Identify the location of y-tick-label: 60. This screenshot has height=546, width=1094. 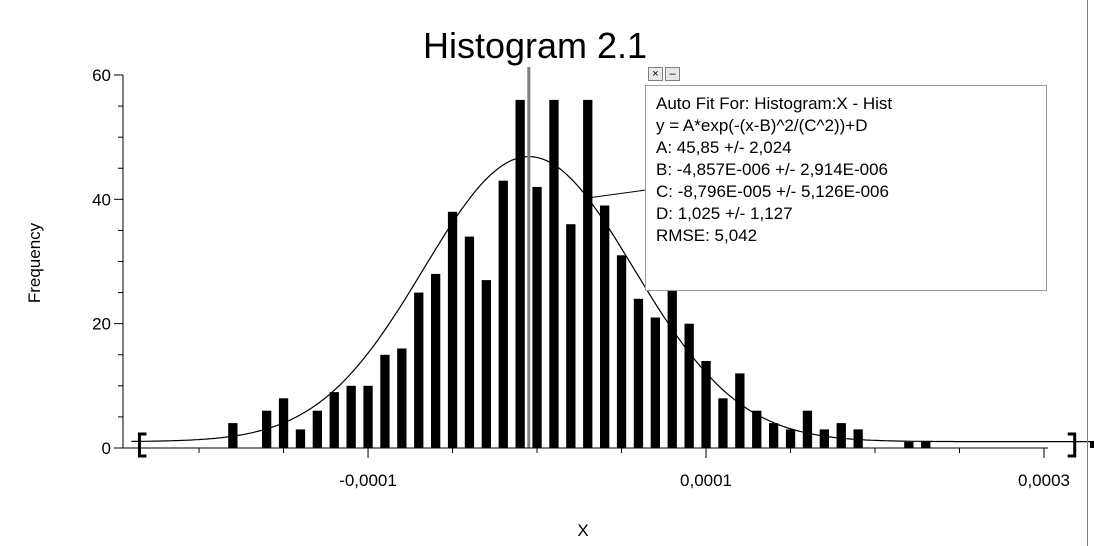
(101, 75).